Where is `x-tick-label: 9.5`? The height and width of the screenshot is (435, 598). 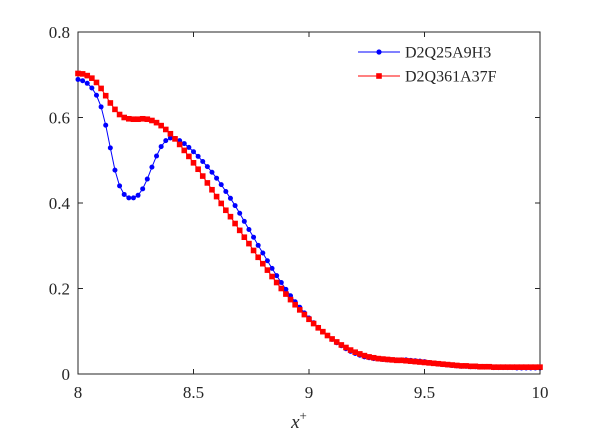 x-tick-label: 9.5 is located at coordinates (424, 392).